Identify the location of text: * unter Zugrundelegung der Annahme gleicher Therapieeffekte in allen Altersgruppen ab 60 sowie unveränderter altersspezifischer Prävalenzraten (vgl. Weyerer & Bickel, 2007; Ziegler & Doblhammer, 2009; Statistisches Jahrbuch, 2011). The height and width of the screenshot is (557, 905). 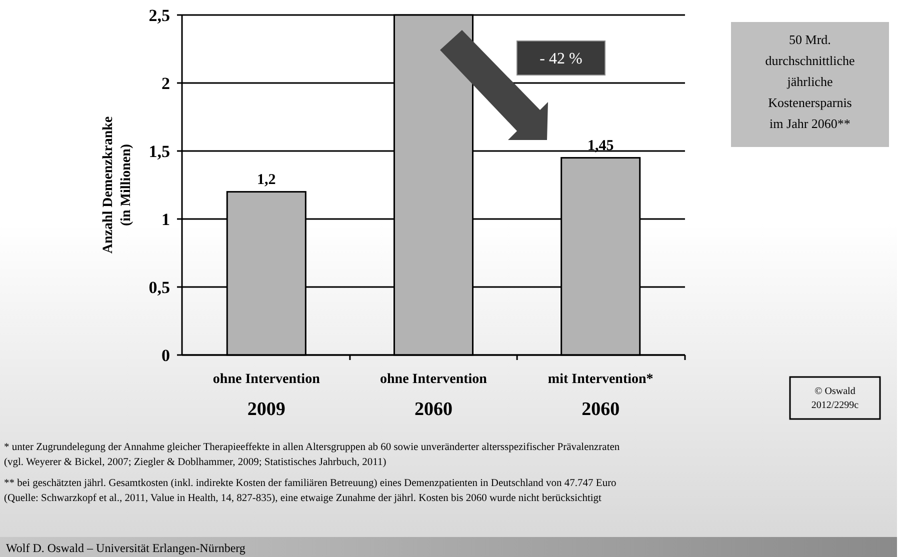
(312, 455).